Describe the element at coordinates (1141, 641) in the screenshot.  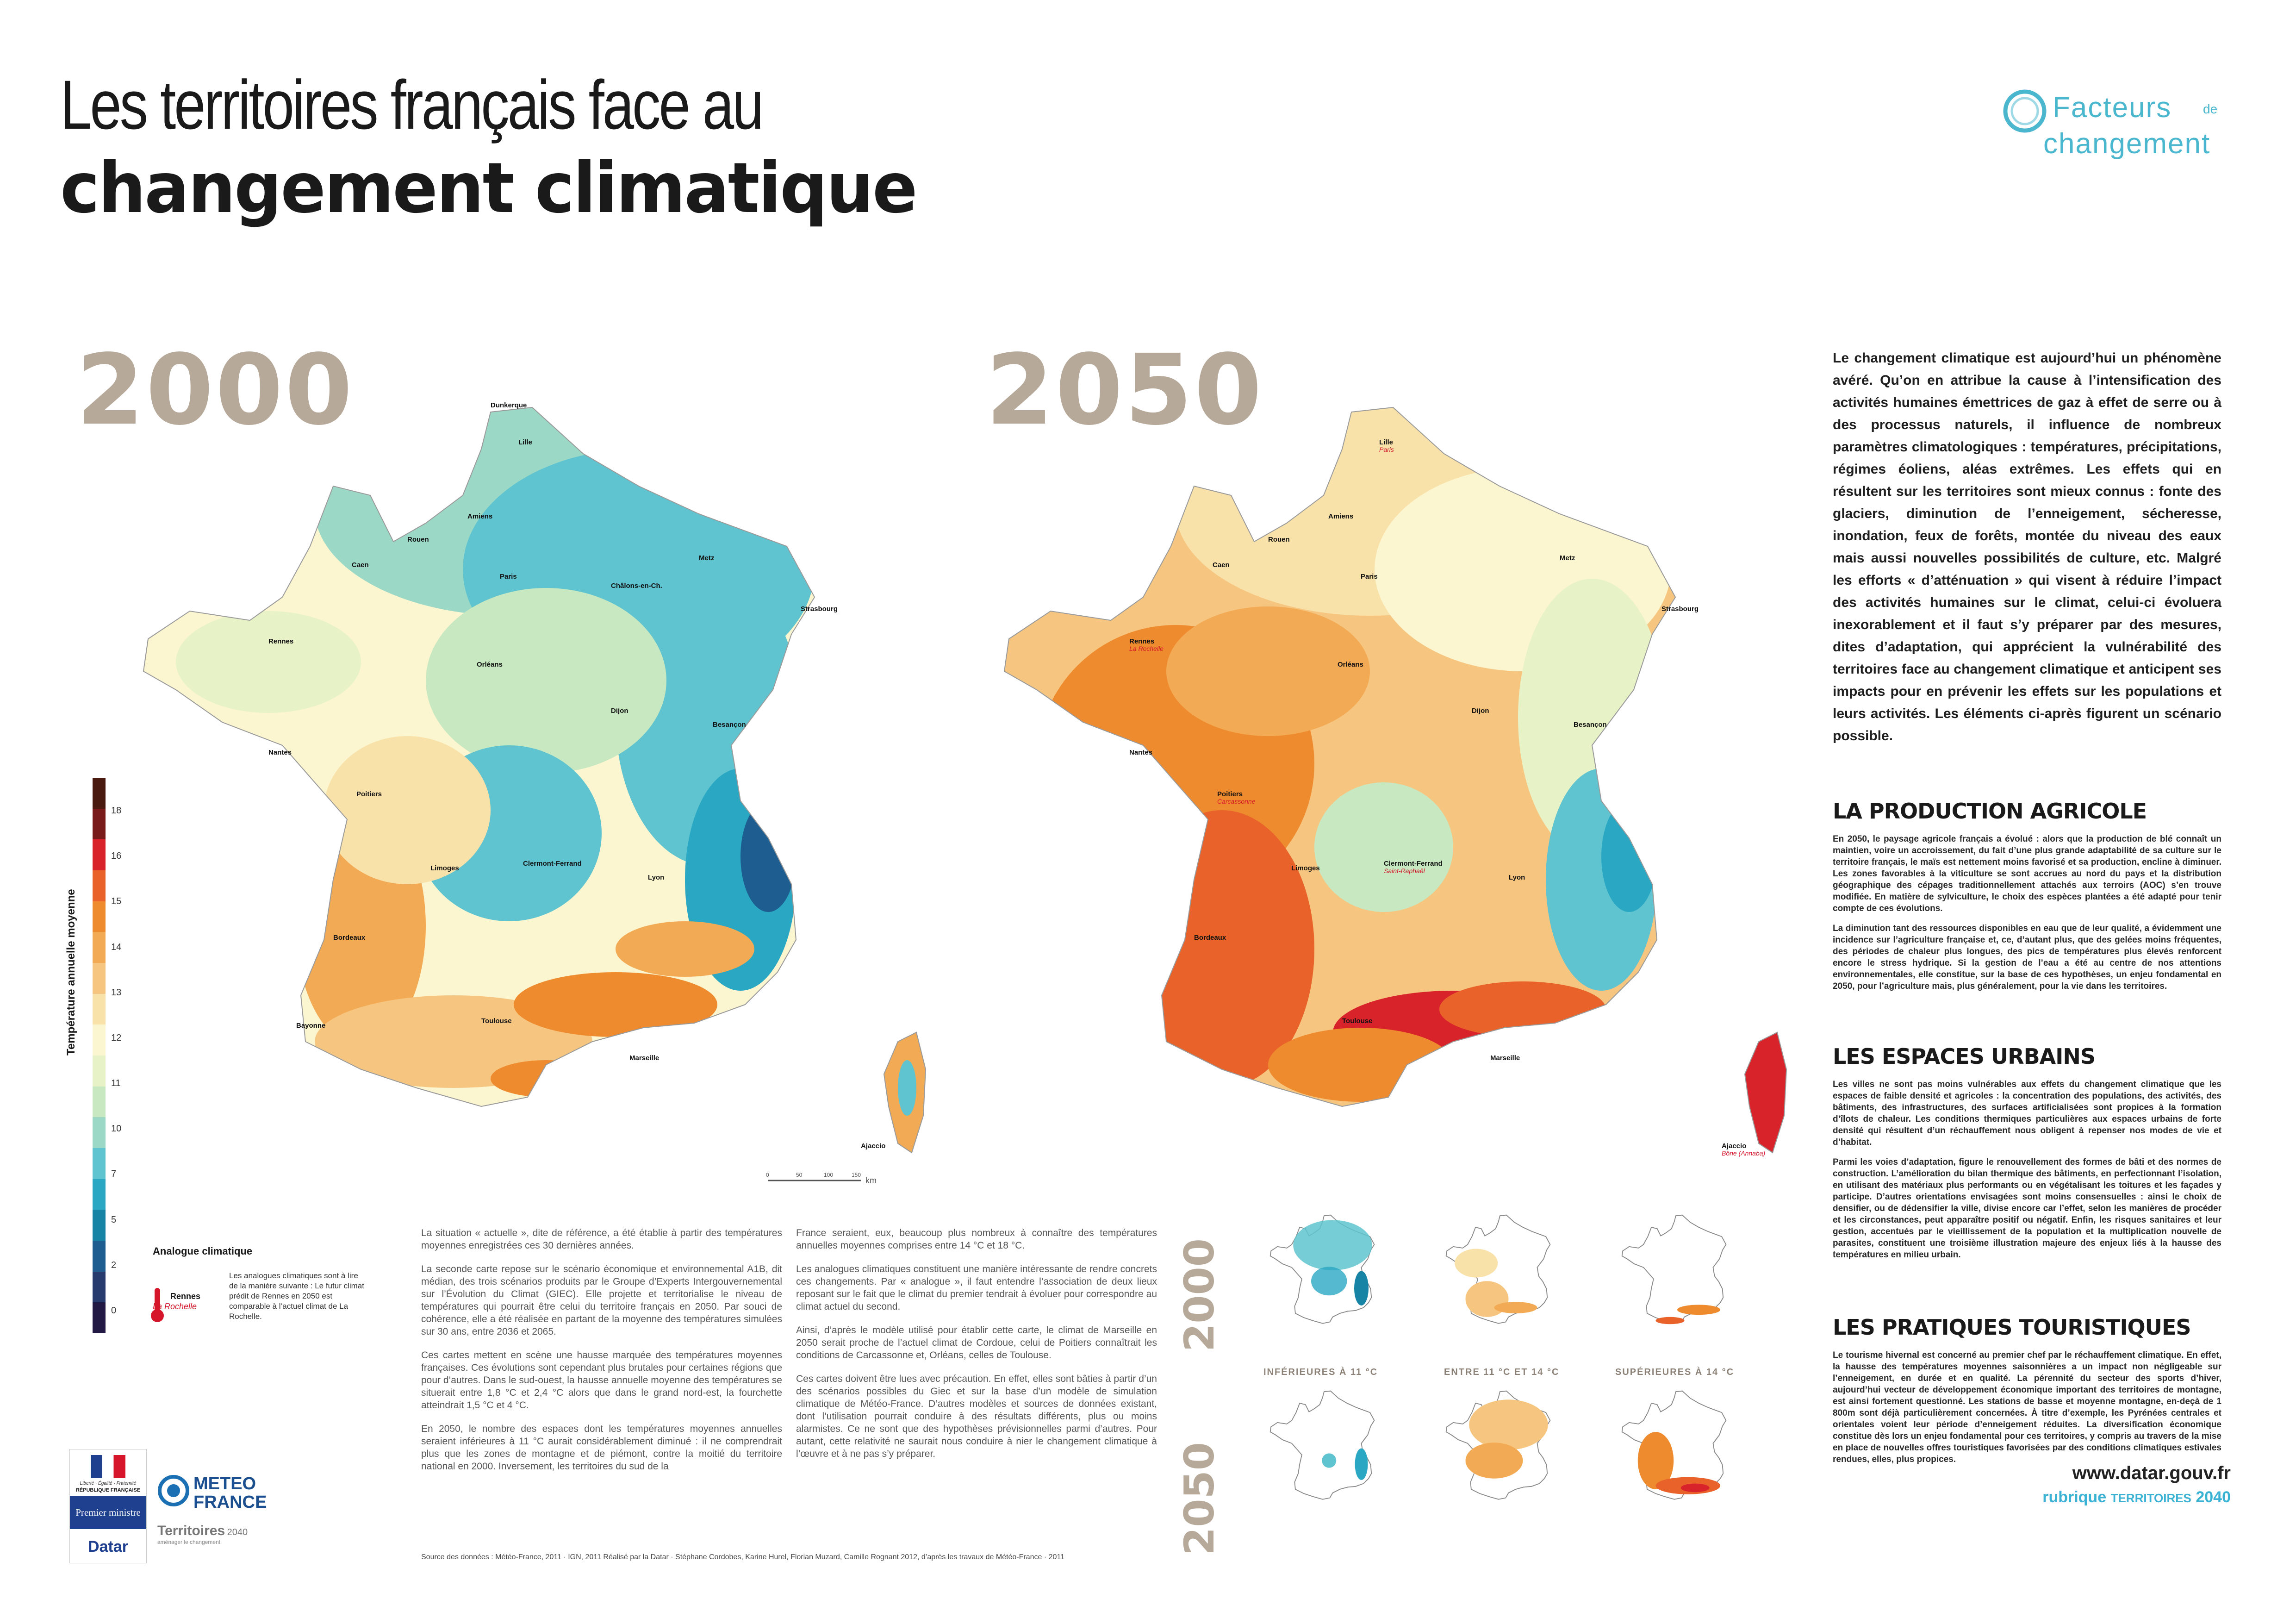
I see `svg-text: Rennes` at that location.